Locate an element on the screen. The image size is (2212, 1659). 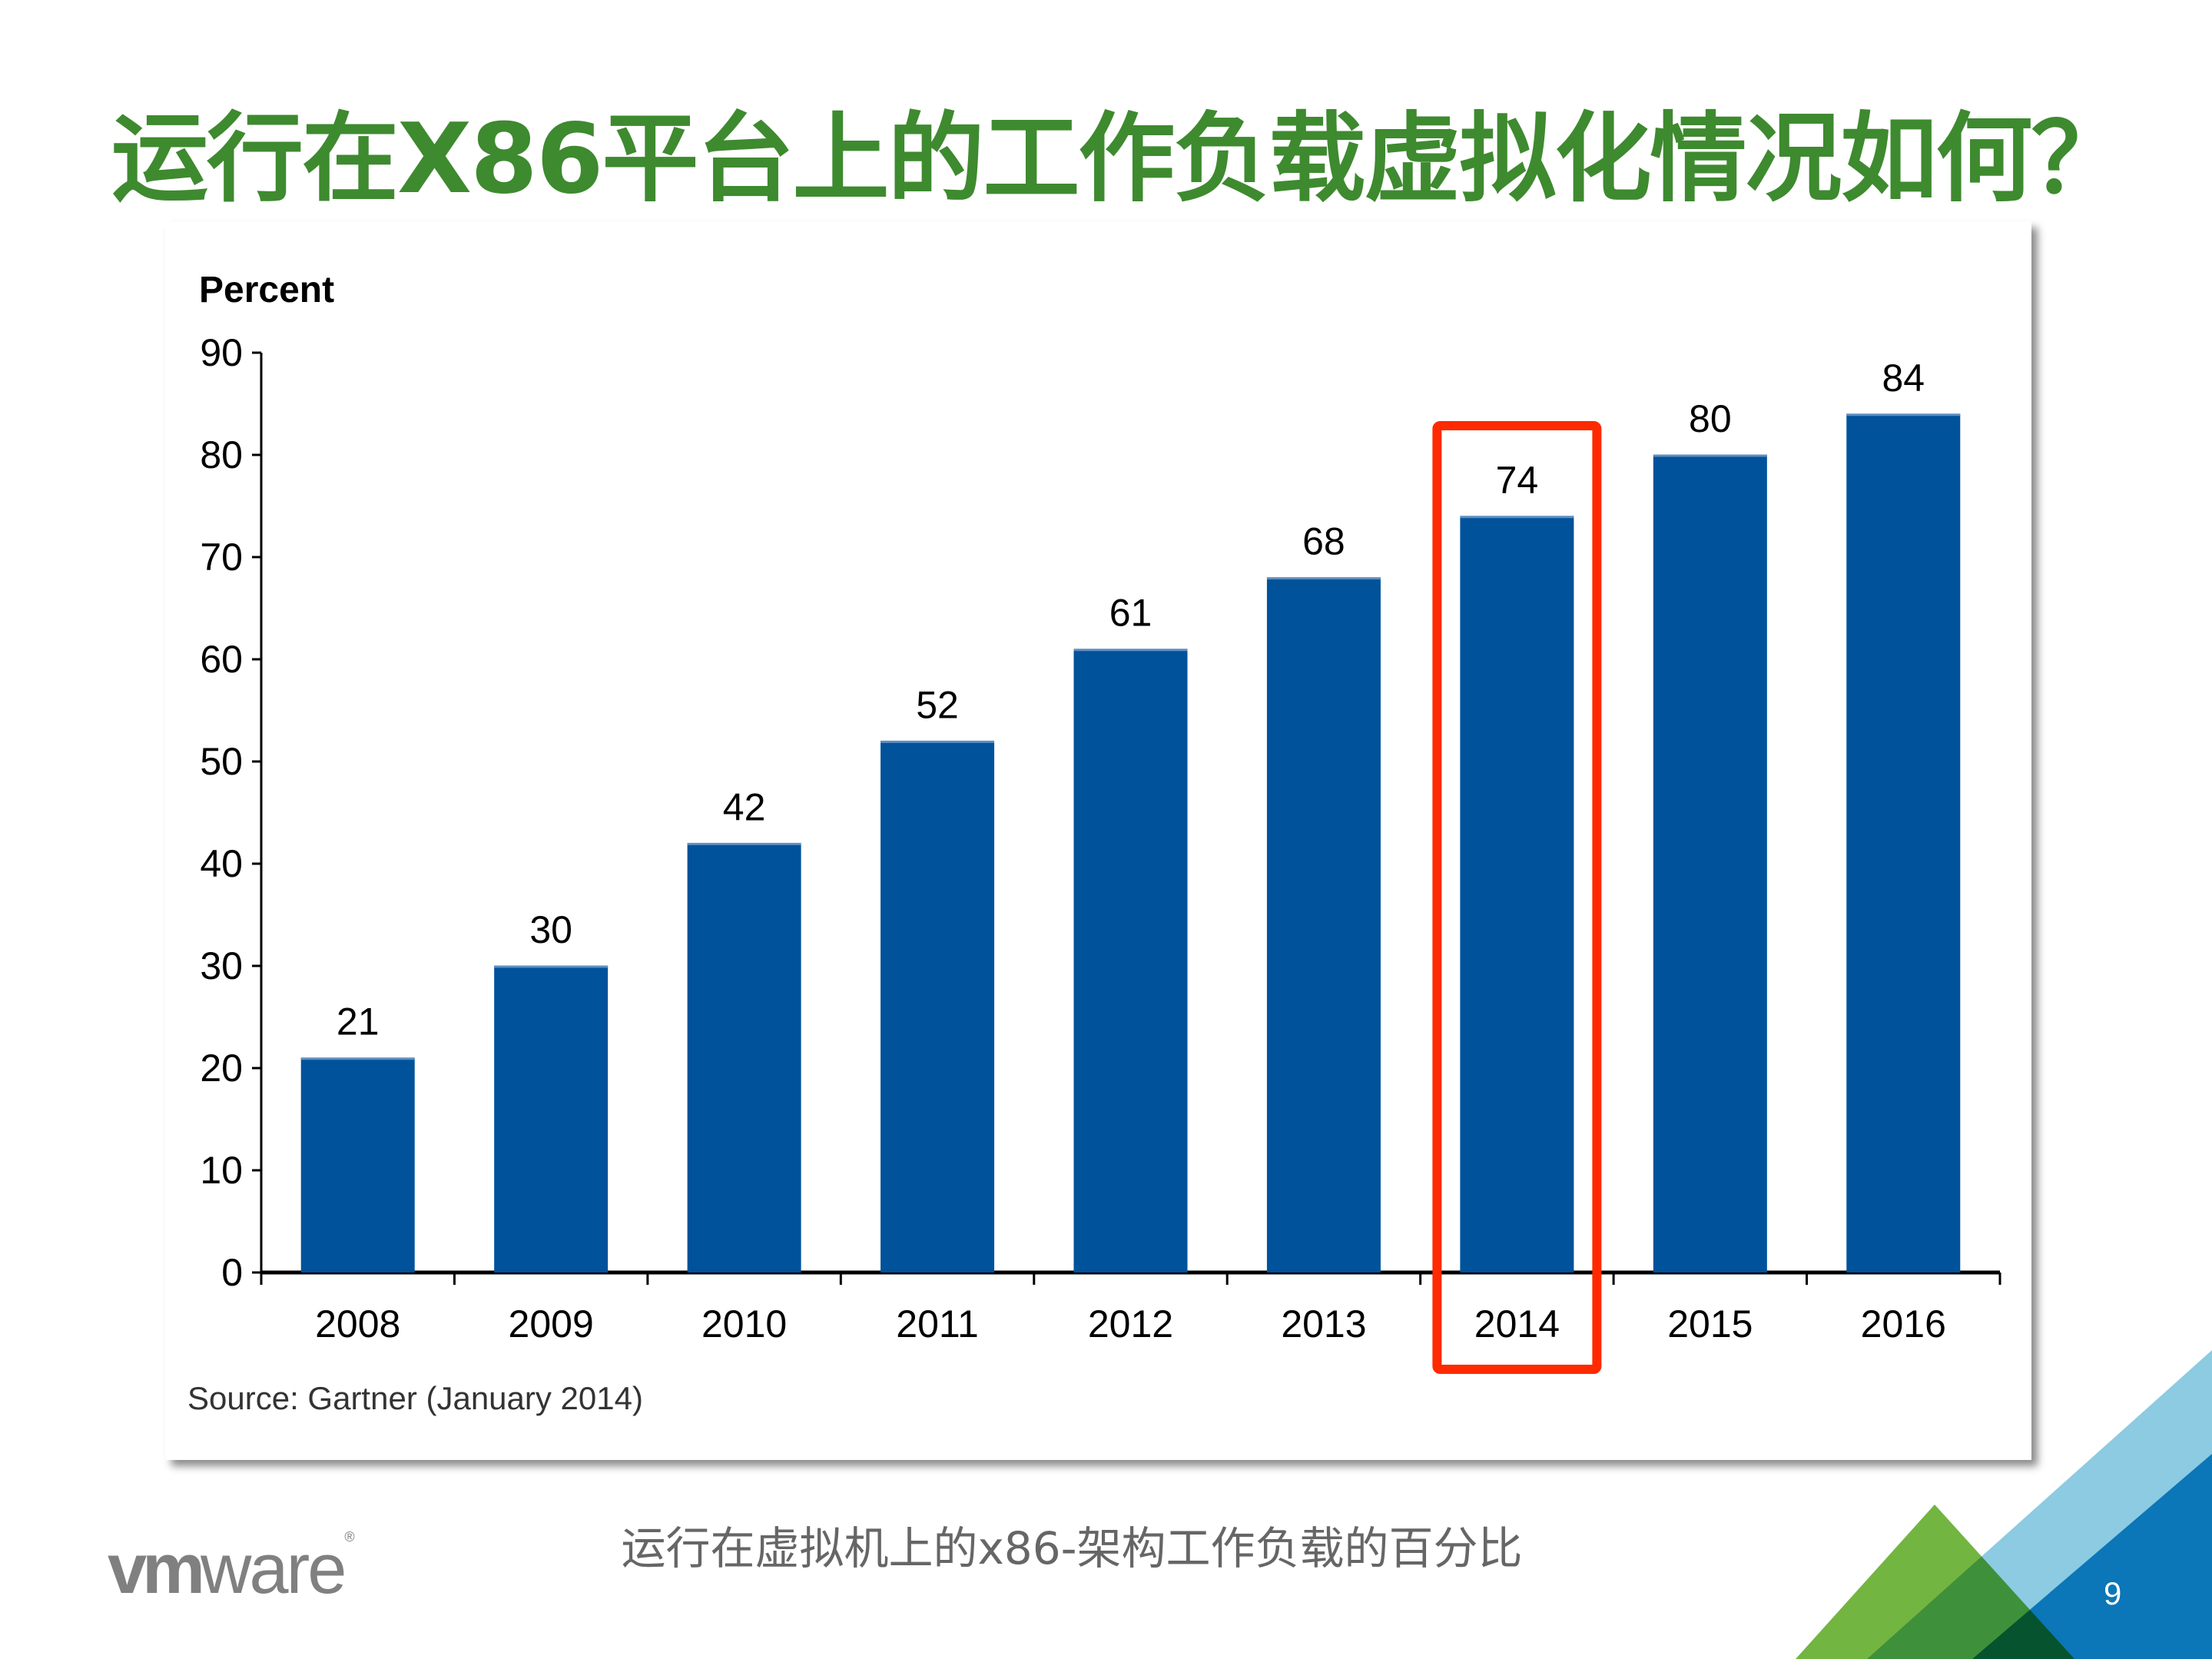
source-note: Source: Gartner (January 2014) is located at coordinates (415, 1398).